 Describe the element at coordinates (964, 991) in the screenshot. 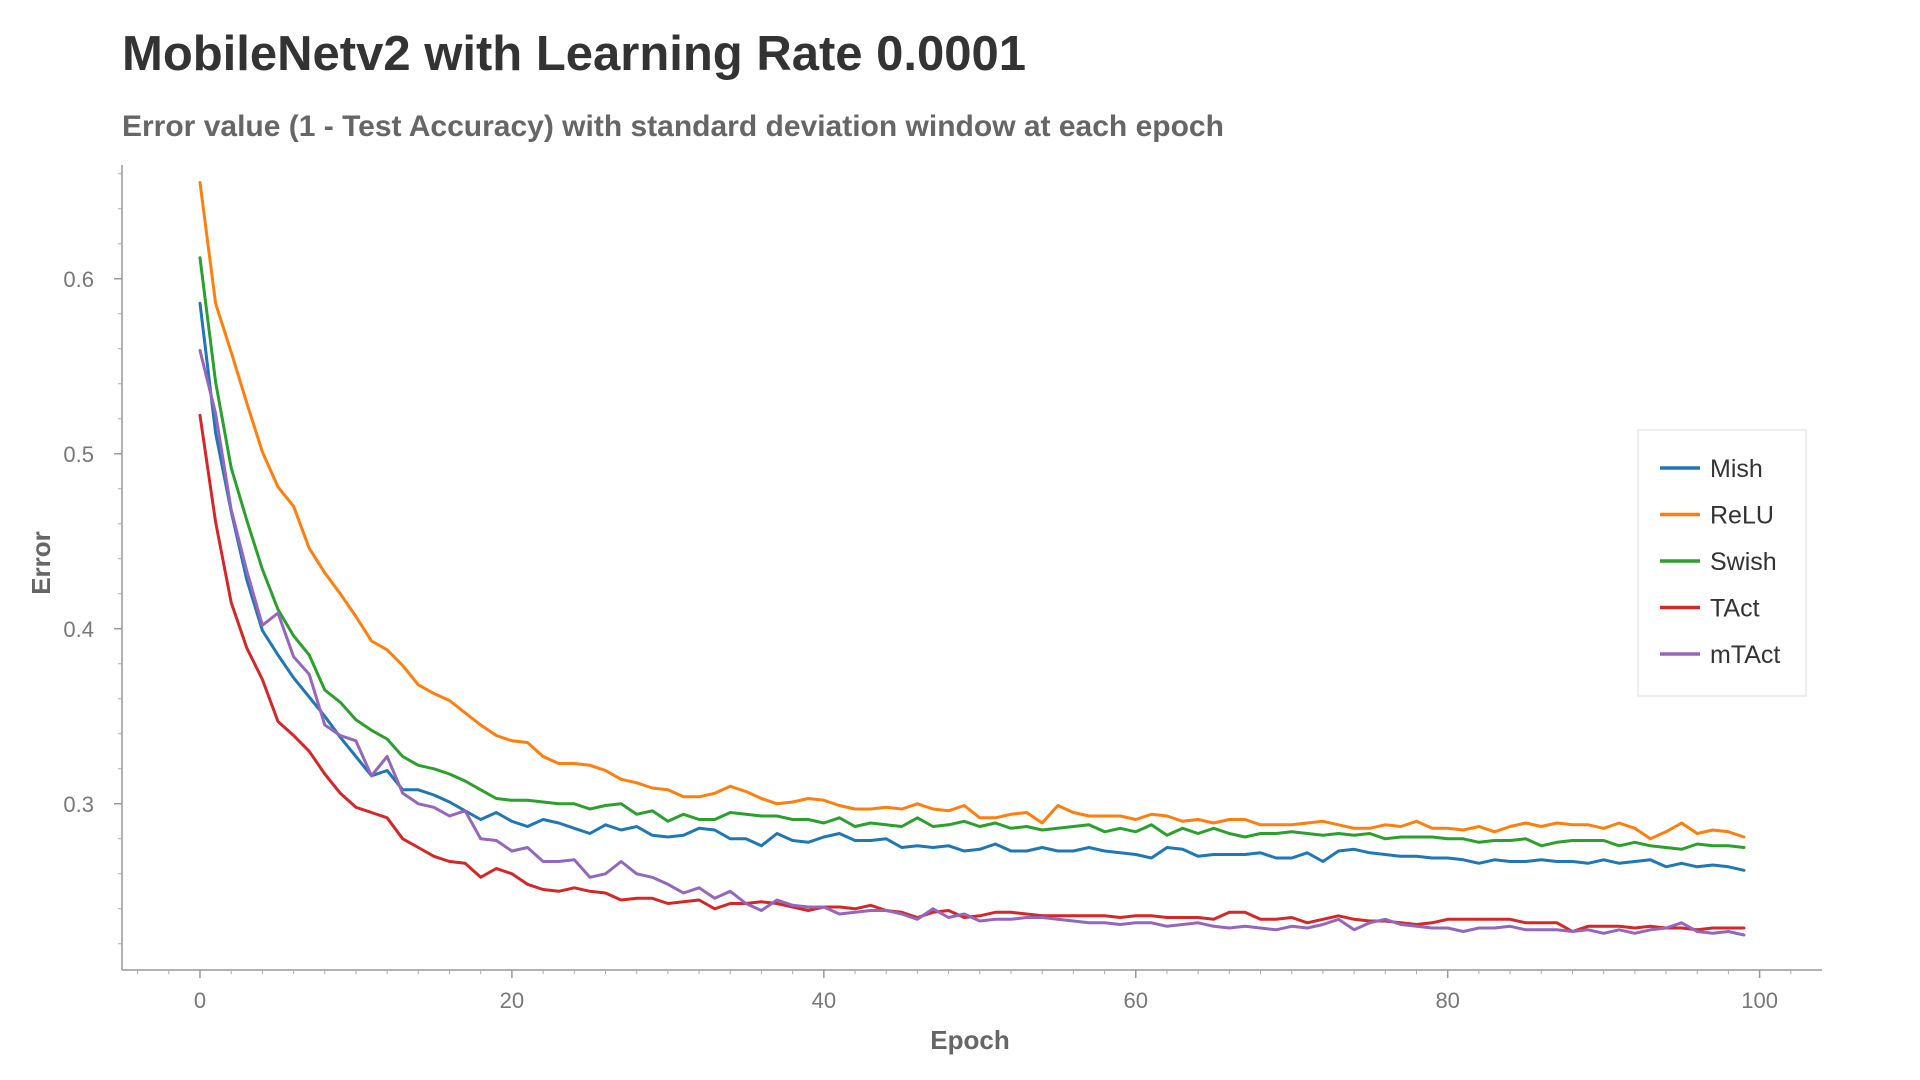

I see `x-axis-ticks: 0 20 40 60 80 100` at that location.